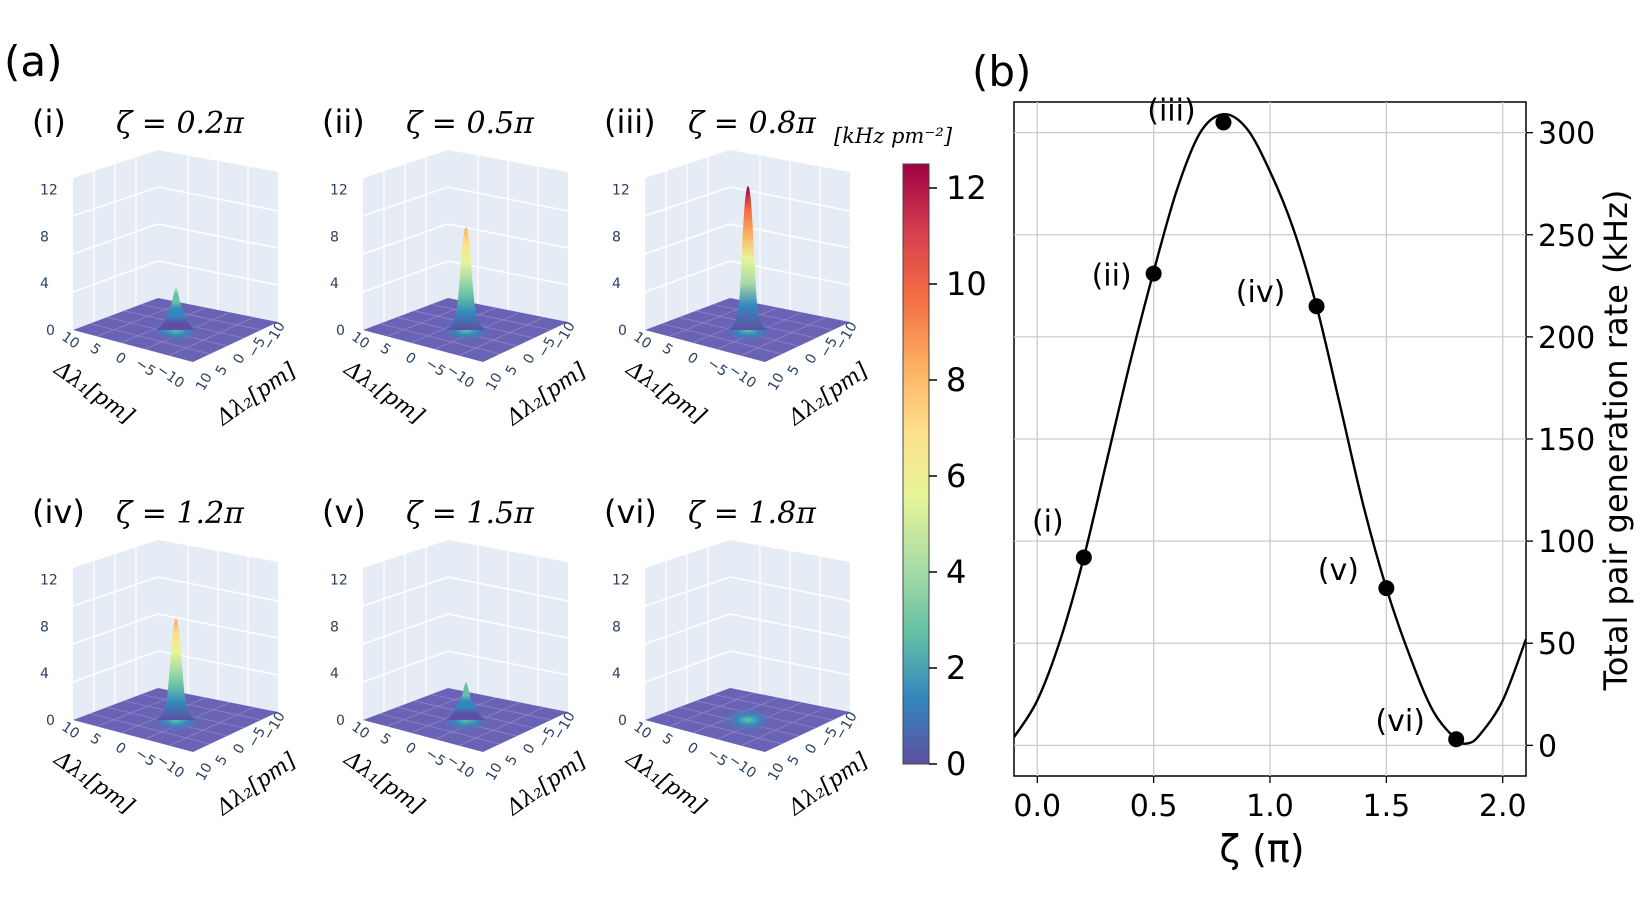 The height and width of the screenshot is (904, 1640). Describe the element at coordinates (1503, 806) in the screenshot. I see `x-tick-label: 2.0` at that location.